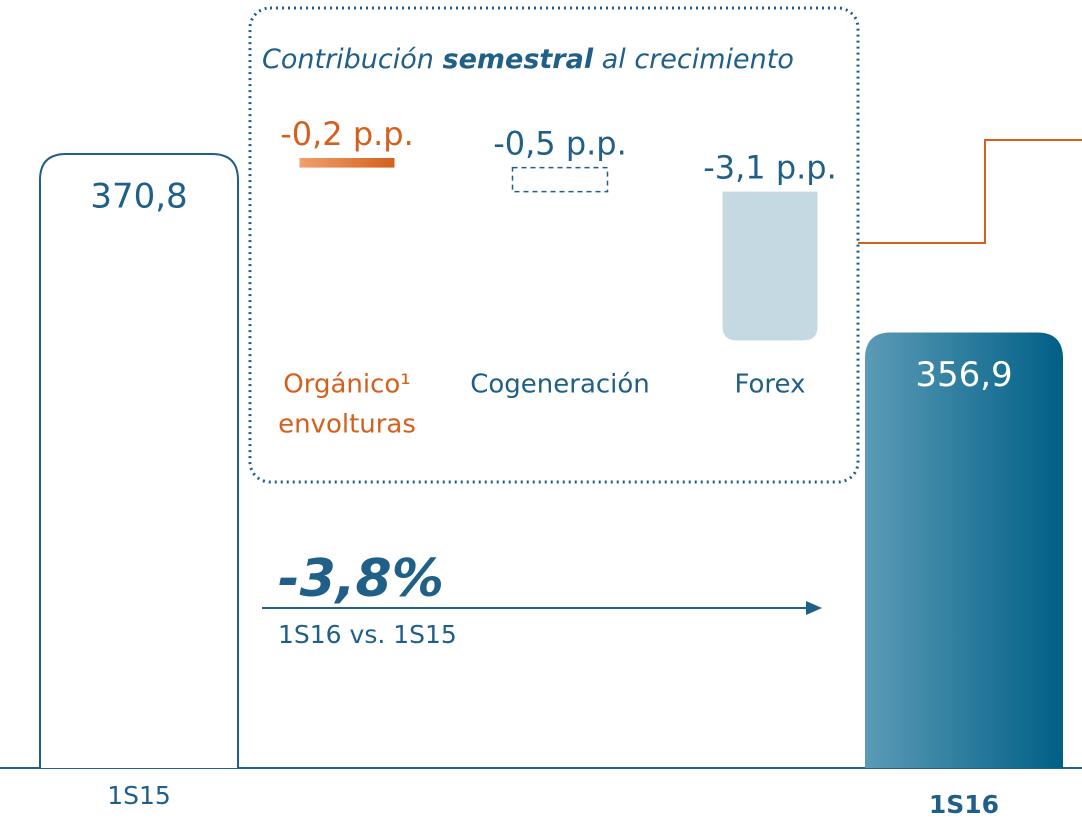  Describe the element at coordinates (770, 168) in the screenshot. I see `contribution-label: -3,1 p.p.` at that location.